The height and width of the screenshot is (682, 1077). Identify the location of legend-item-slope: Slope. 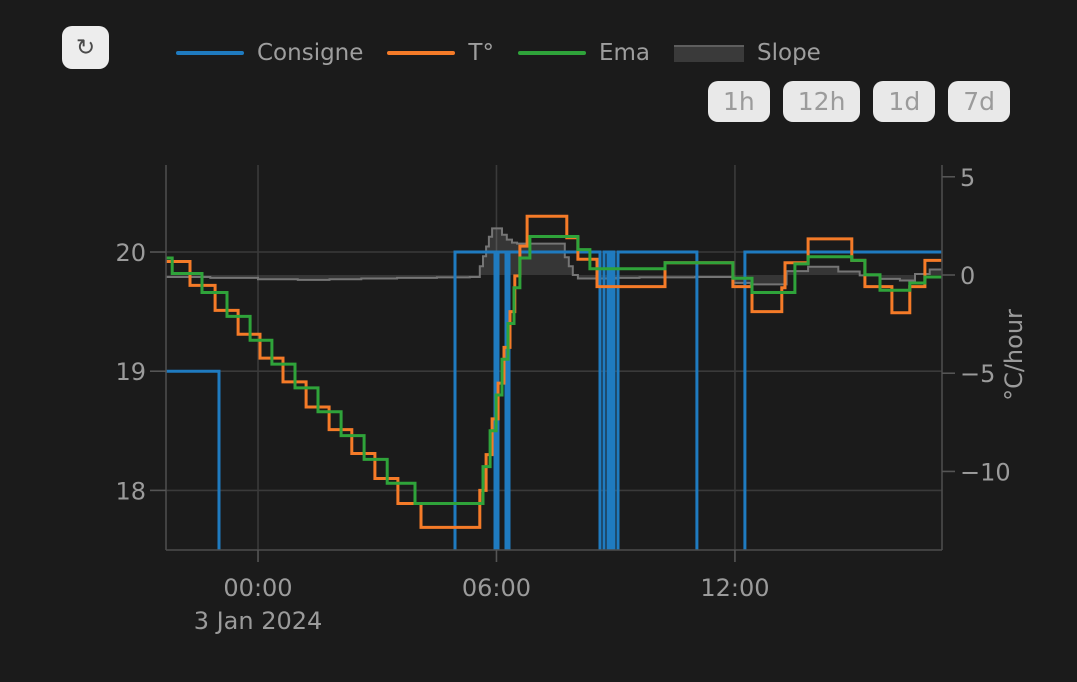
(747, 53).